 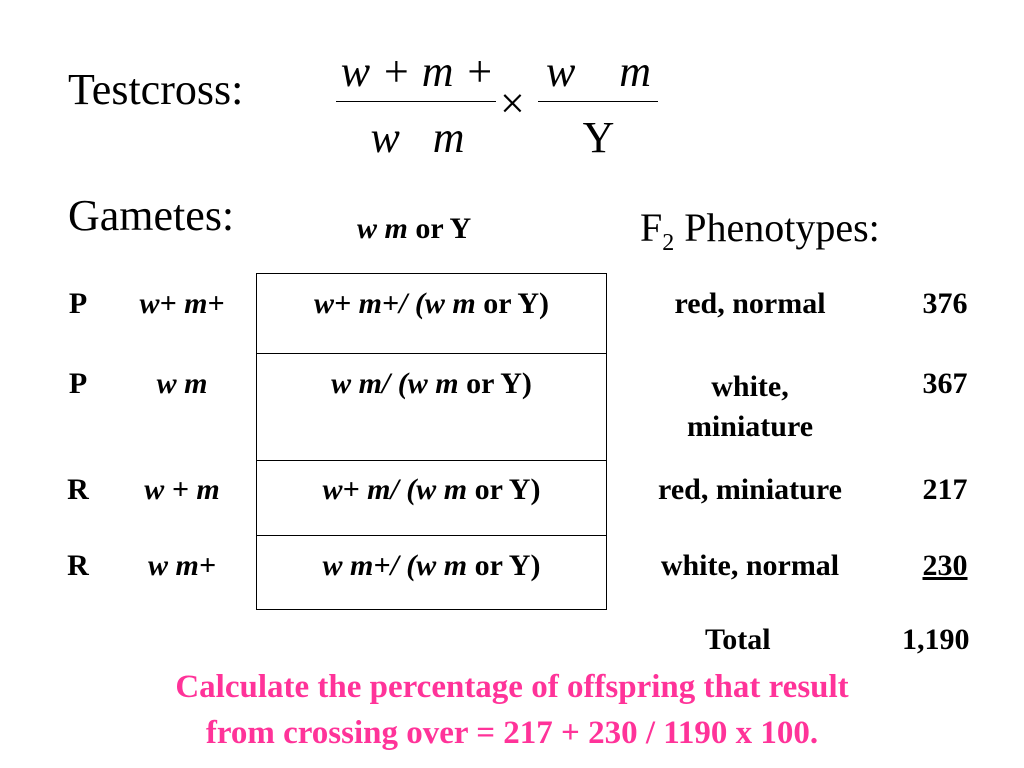 What do you see at coordinates (945, 489) in the screenshot?
I see `count: 217` at bounding box center [945, 489].